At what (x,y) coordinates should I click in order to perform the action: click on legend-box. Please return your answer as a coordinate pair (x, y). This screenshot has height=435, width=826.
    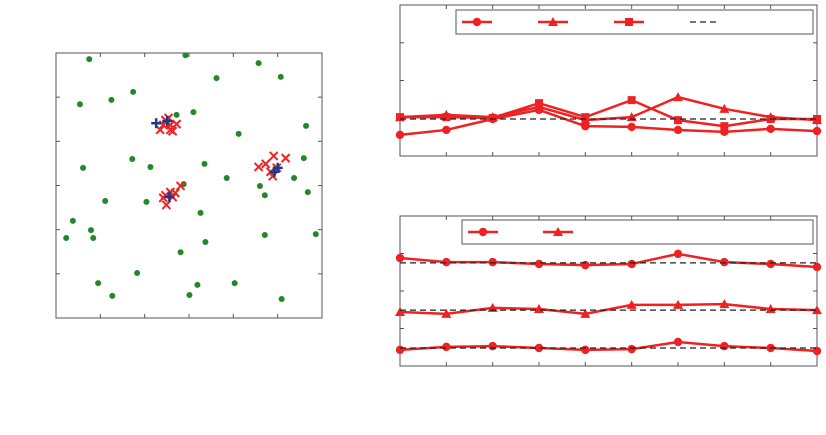
    Looking at the image, I should click on (637, 232).